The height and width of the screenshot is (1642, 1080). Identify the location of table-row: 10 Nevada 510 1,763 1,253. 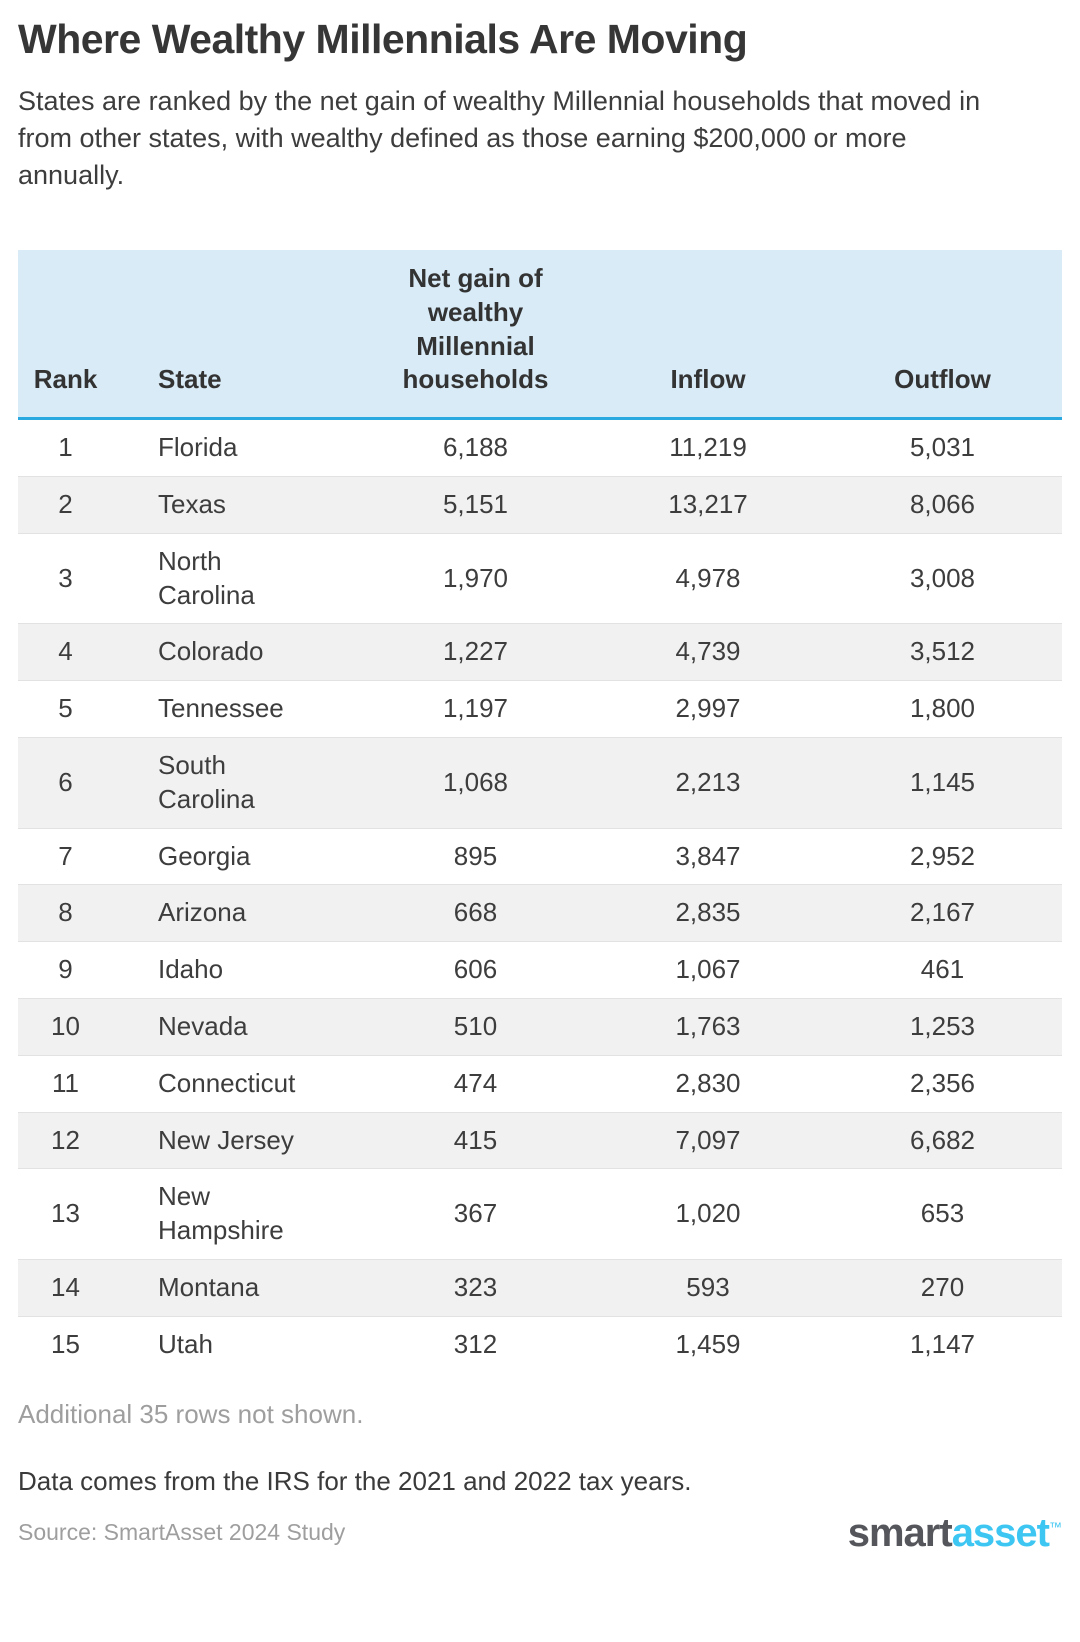
(540, 1027).